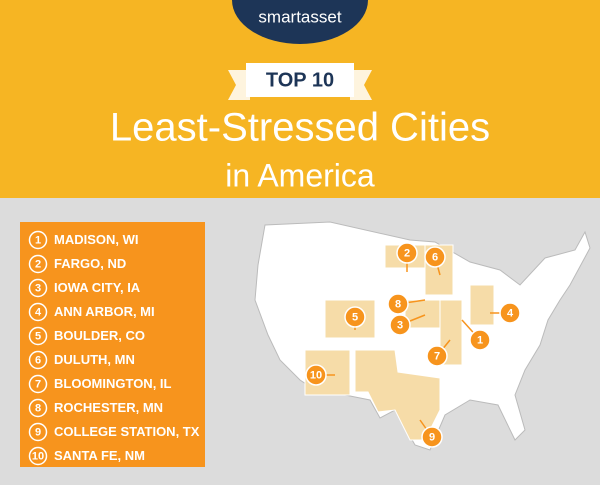 This screenshot has height=490, width=600. I want to click on city-name: IOWA CITY, IA, so click(97, 287).